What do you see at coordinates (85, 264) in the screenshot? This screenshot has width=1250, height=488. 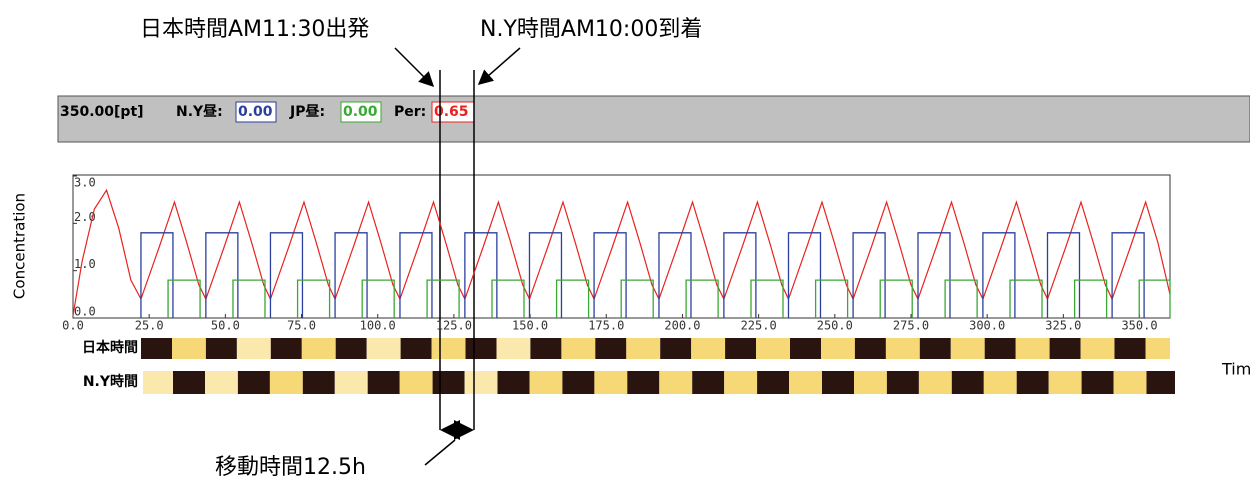 I see `y-tick-label: 1.0` at bounding box center [85, 264].